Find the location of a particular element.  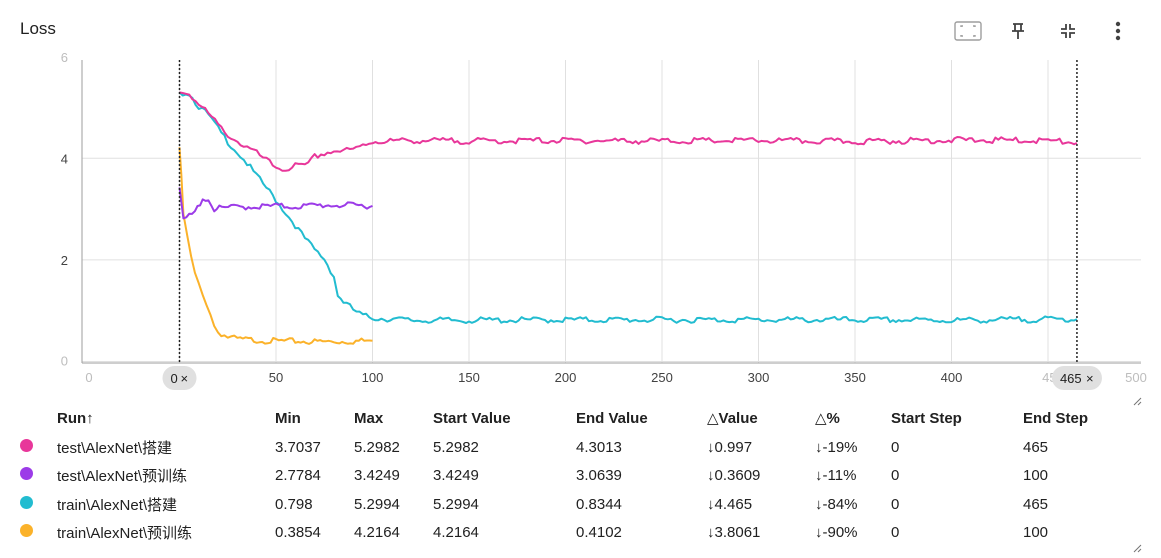

min-value: 0.3854 is located at coordinates (298, 533).